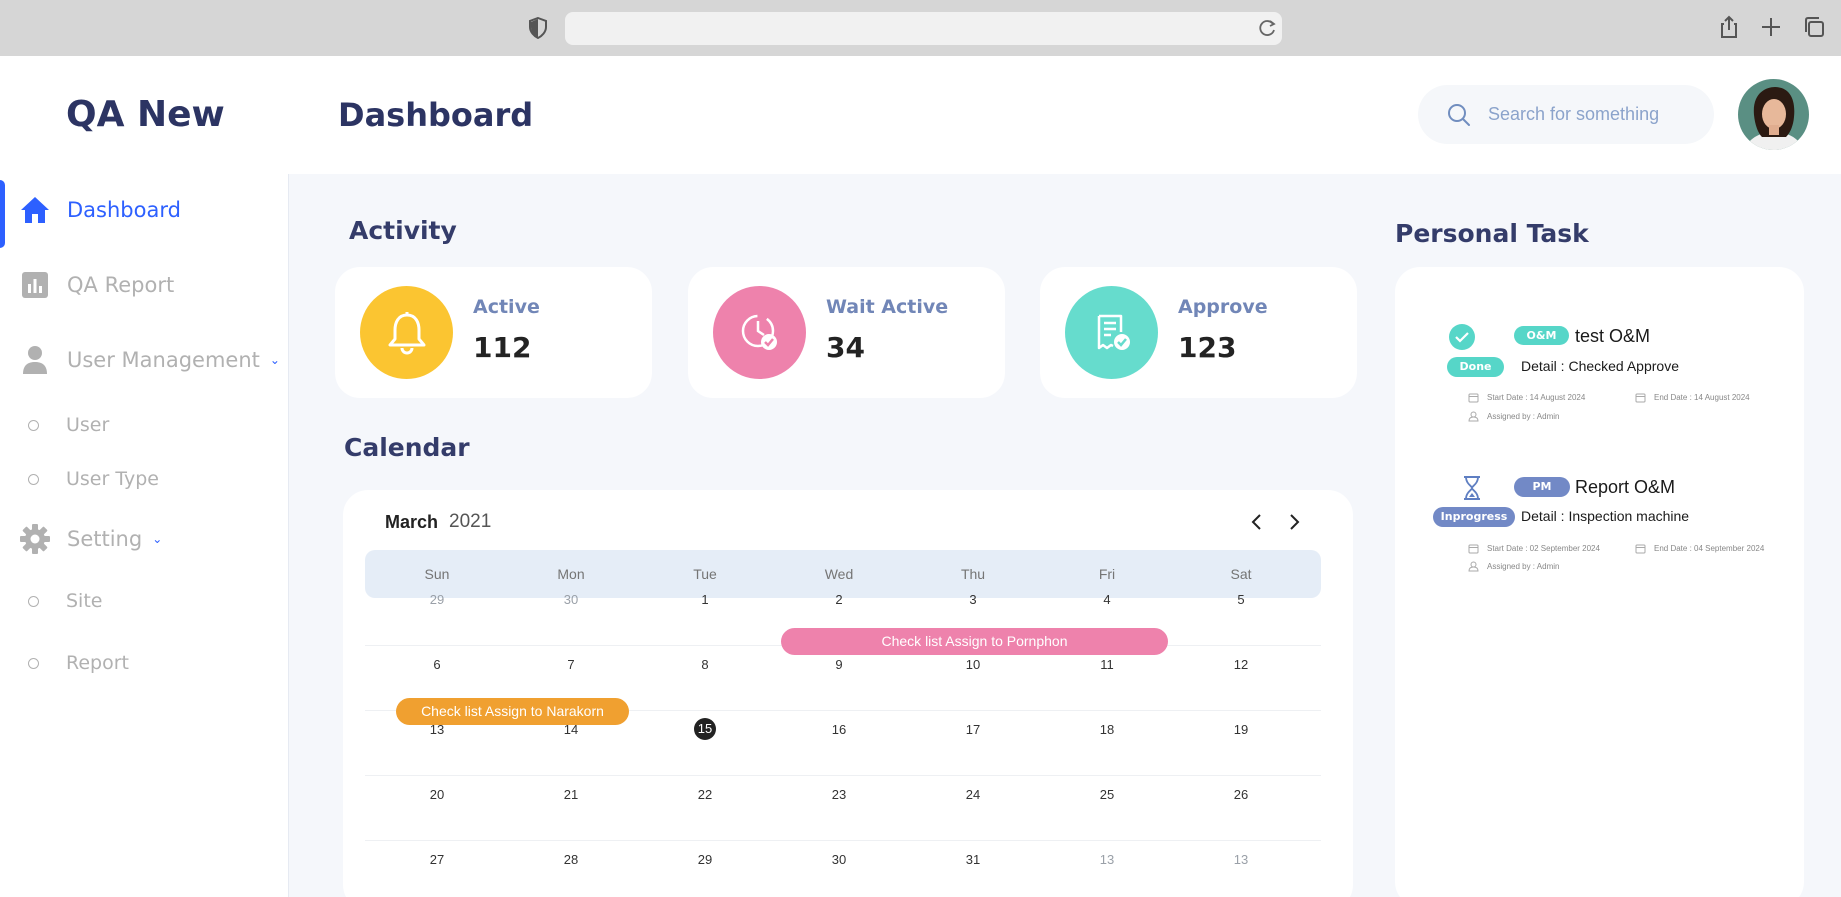  What do you see at coordinates (1814, 27) in the screenshot?
I see `tabs-overview-icon` at bounding box center [1814, 27].